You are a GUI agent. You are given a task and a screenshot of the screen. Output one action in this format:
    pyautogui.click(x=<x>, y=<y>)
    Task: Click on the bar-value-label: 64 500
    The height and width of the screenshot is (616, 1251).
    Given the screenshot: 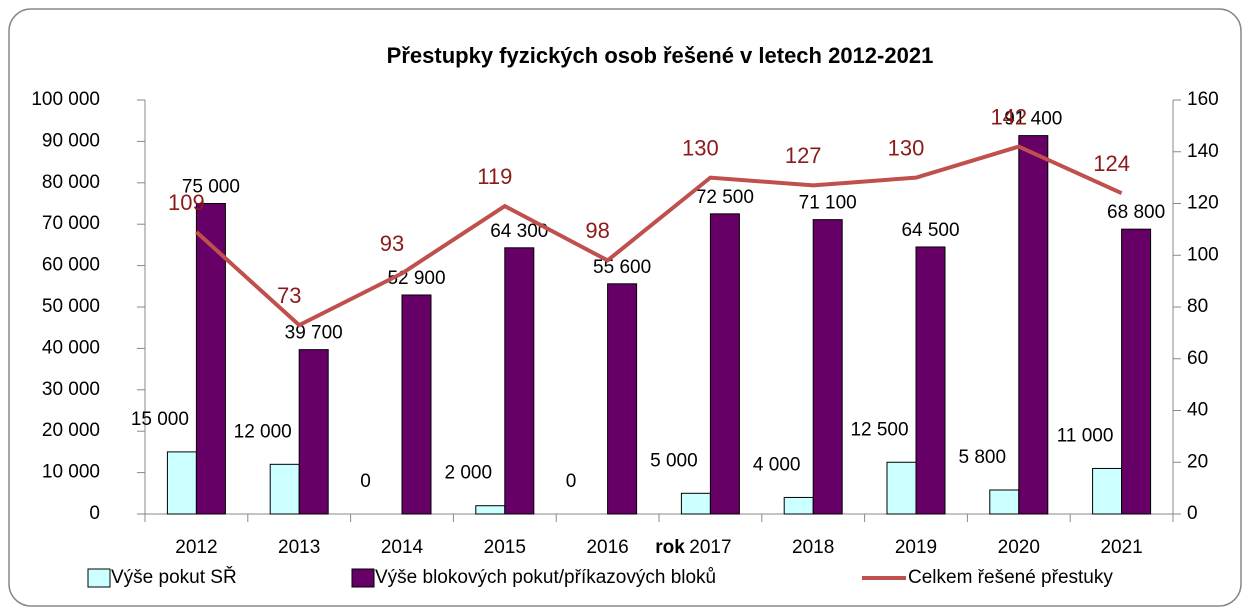 What is the action you would take?
    pyautogui.click(x=930, y=230)
    